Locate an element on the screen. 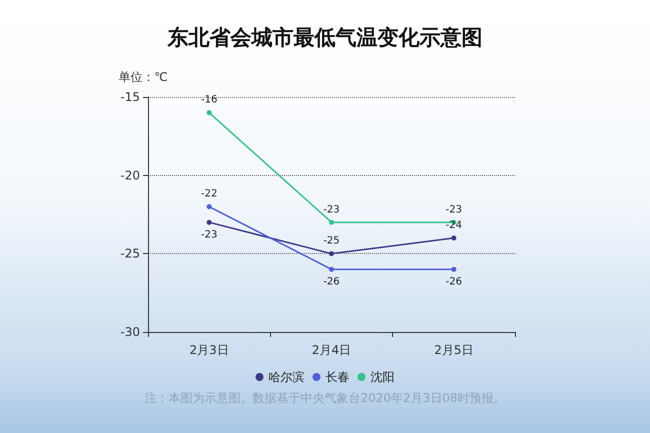 The width and height of the screenshot is (650, 433). legend-label: 沈阳 is located at coordinates (382, 377).